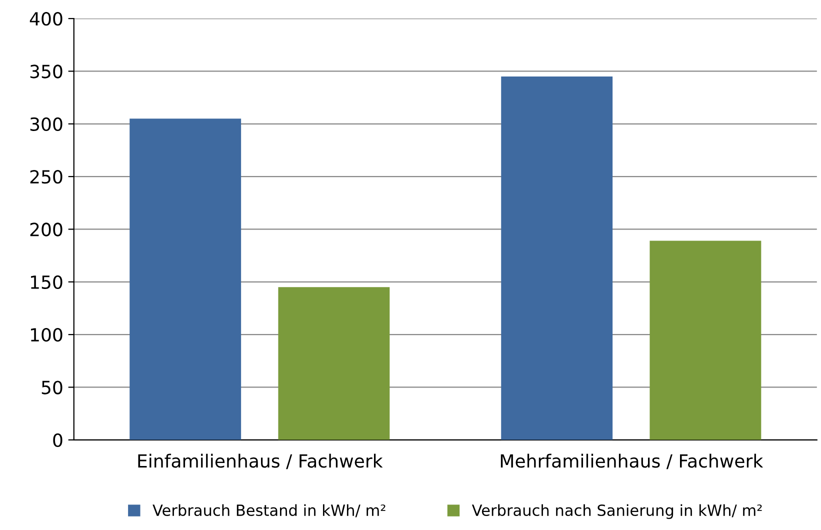 This screenshot has width=821, height=530. Describe the element at coordinates (632, 462) in the screenshot. I see `x-tick-label: Mehrfamilienhaus / Fachwerk` at that location.